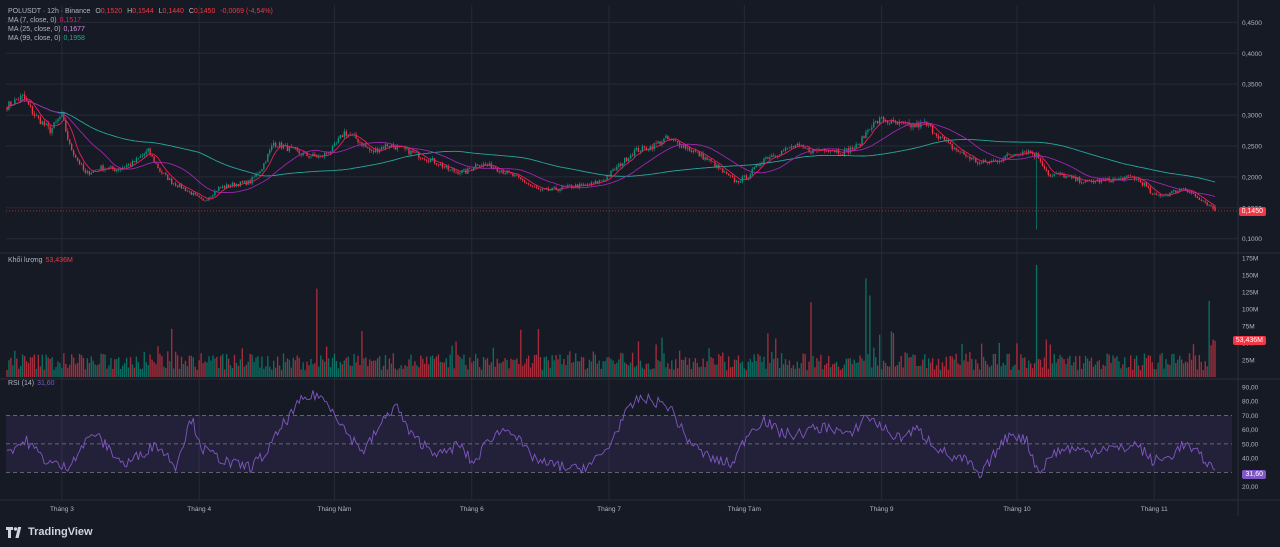 The image size is (1280, 547). I want to click on ma7-legend: MA (7, close, 0) 0,1517, so click(44, 20).